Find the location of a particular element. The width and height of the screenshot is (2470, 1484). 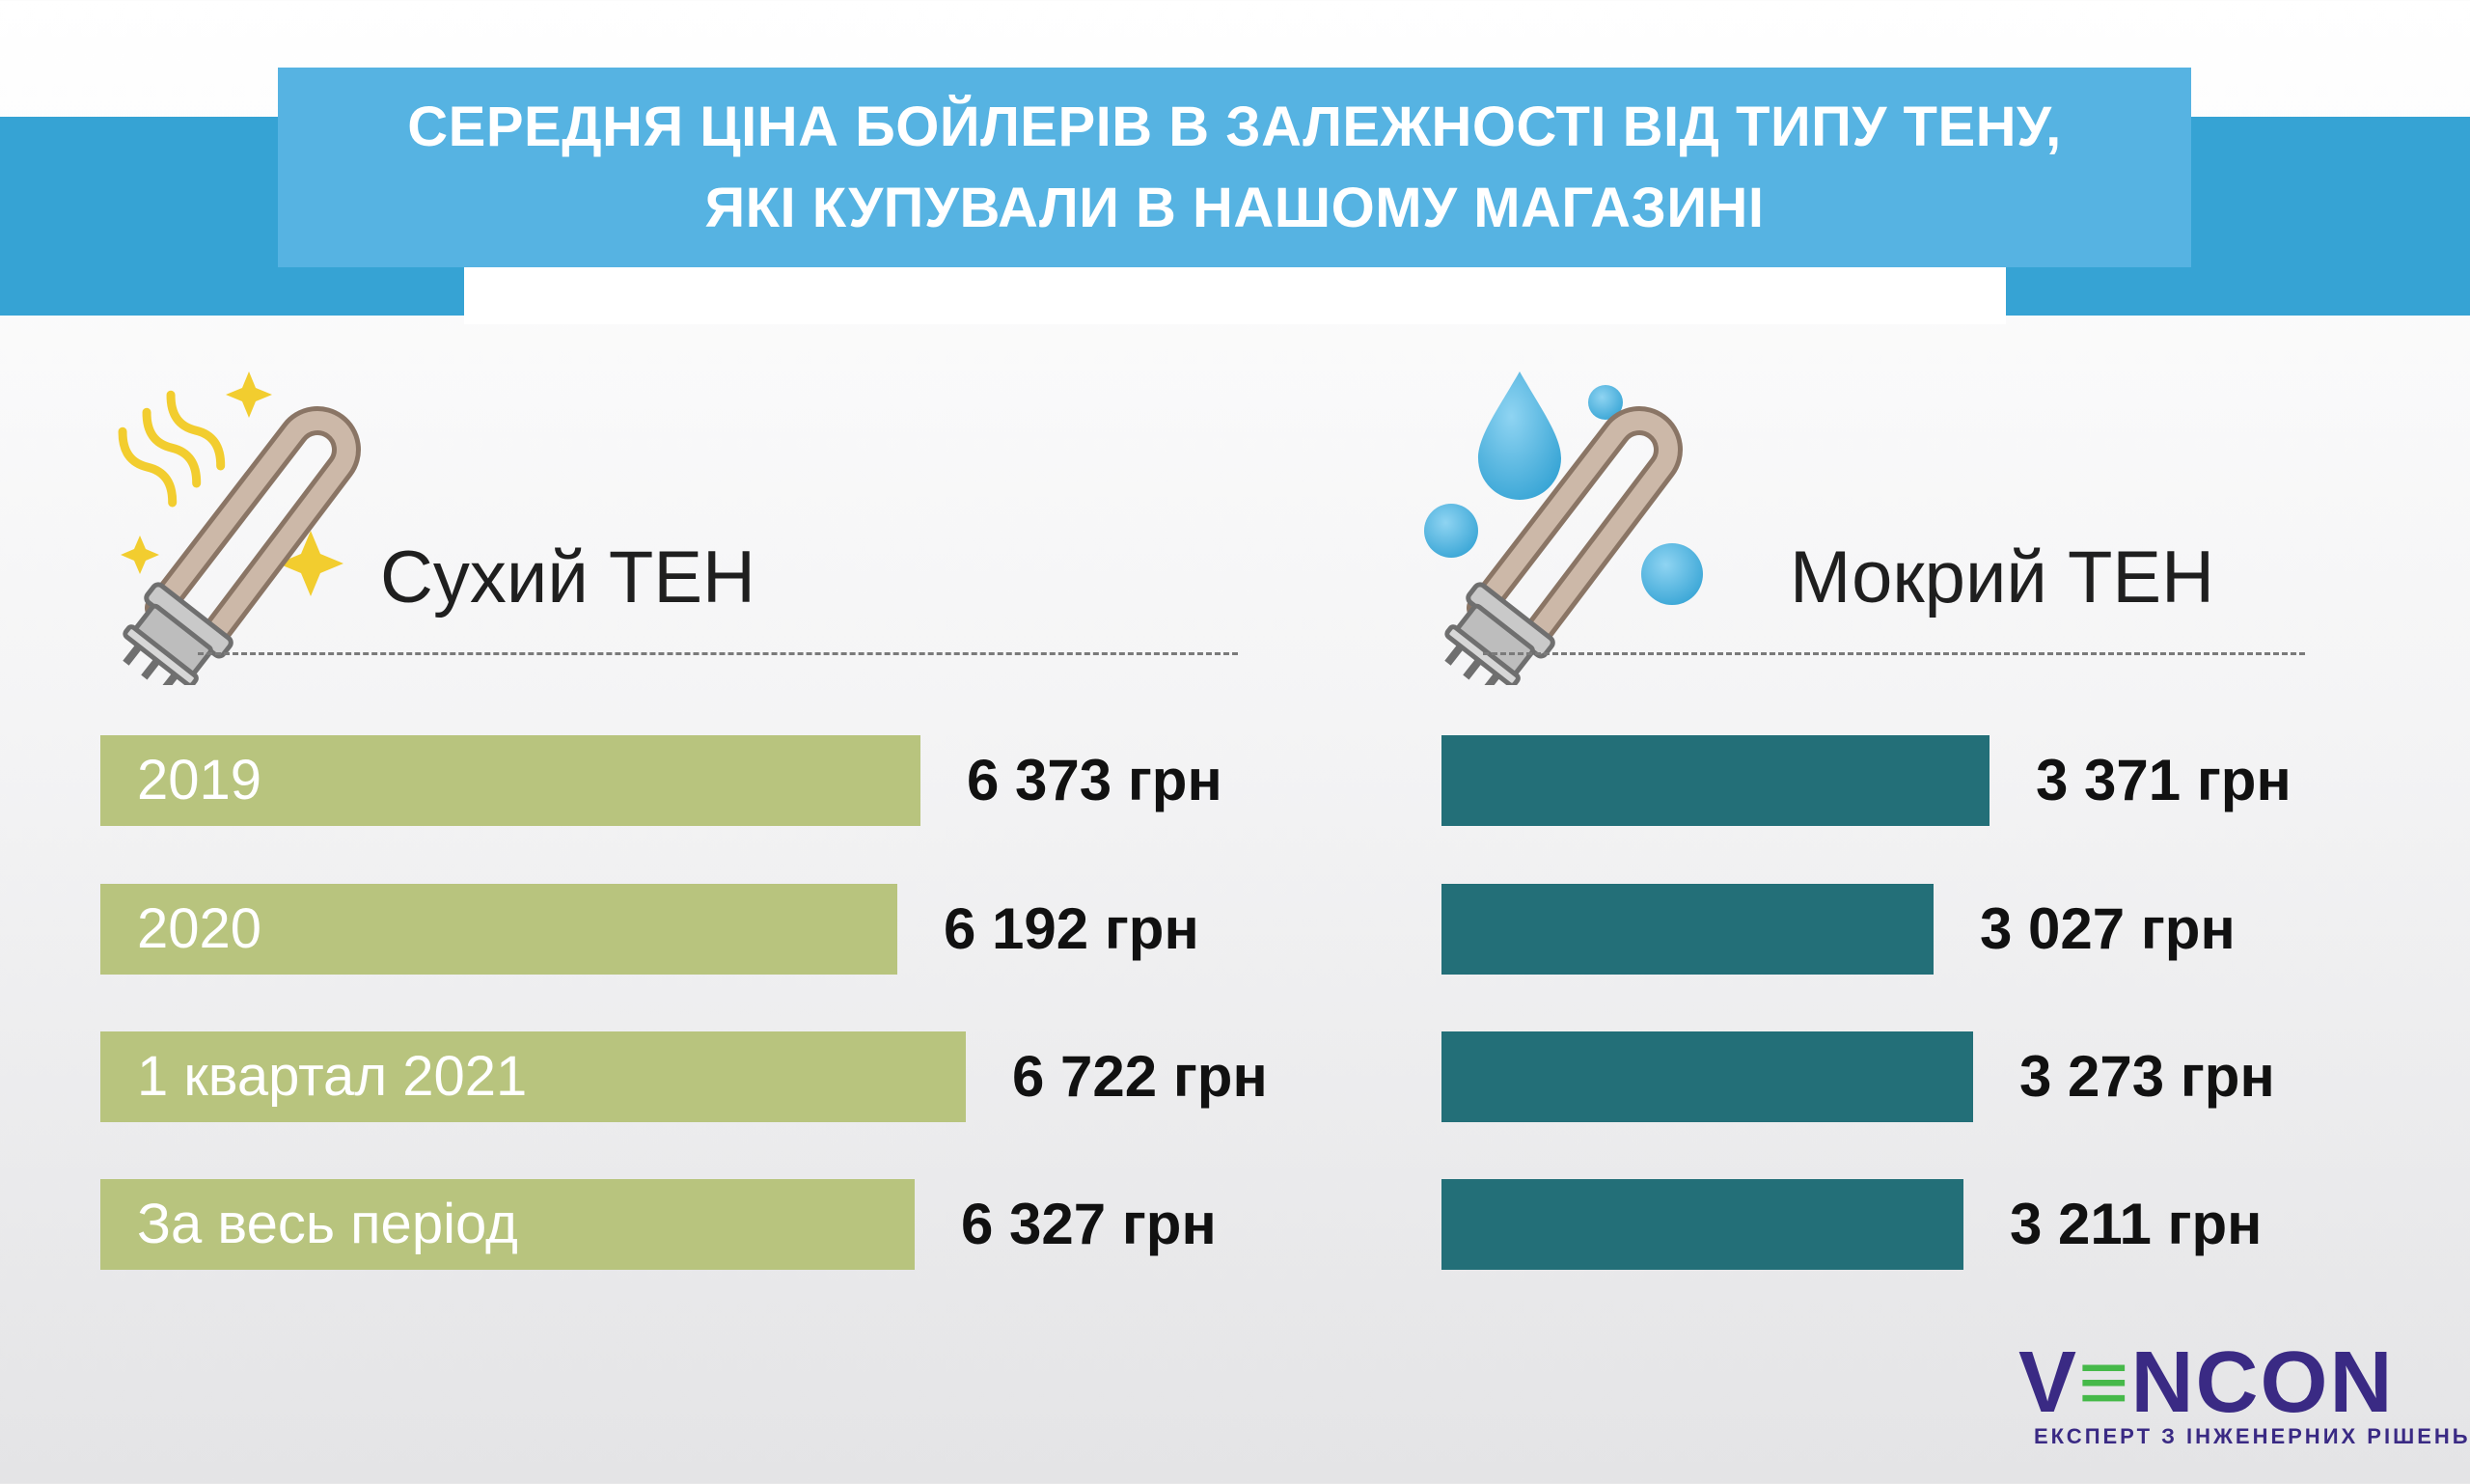

wet-panel-divider is located at coordinates (1894, 653).